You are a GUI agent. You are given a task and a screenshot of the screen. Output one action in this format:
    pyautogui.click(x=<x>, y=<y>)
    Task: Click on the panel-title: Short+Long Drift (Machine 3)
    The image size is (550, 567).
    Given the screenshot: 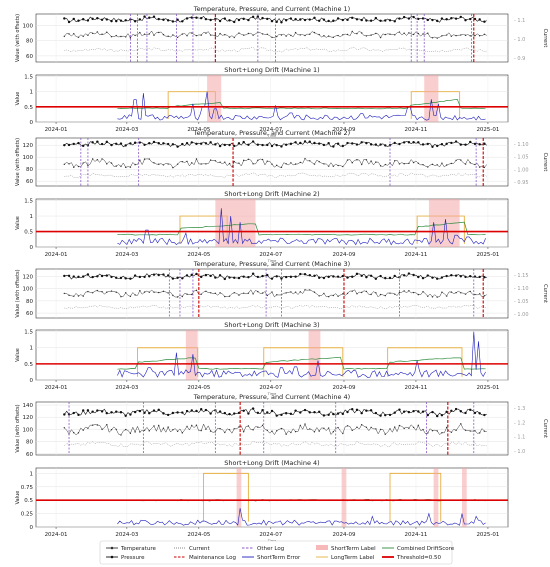 What is the action you would take?
    pyautogui.click(x=271, y=325)
    